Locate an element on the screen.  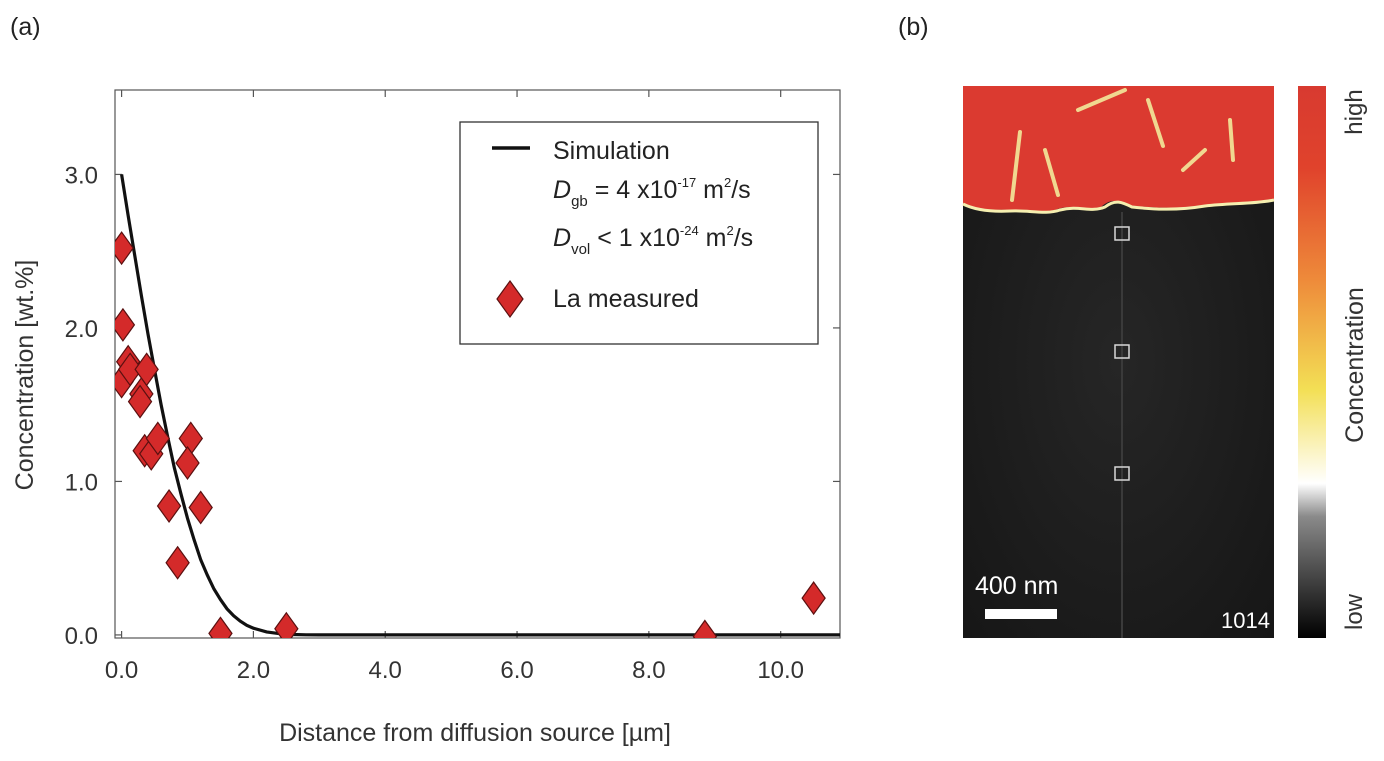
micrograph-precipitates is located at coordinates (1122, 145).